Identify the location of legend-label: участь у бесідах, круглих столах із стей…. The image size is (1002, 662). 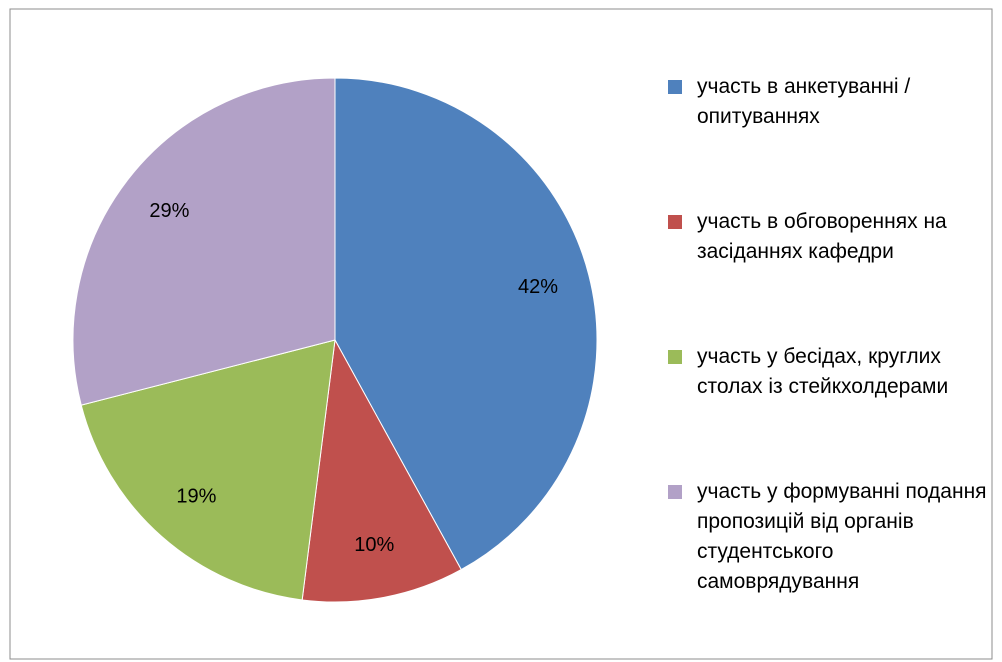
(823, 371).